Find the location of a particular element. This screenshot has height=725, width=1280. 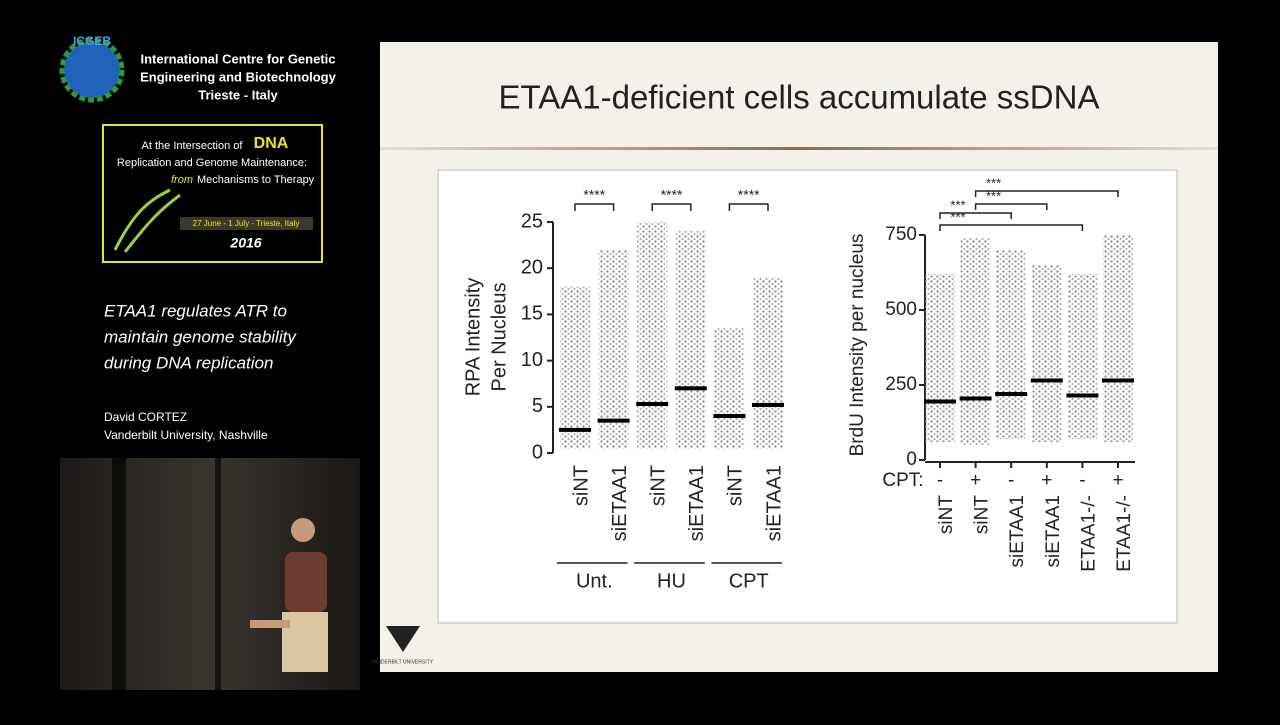

talk-title-line: maintain genome stability is located at coordinates (200, 336).